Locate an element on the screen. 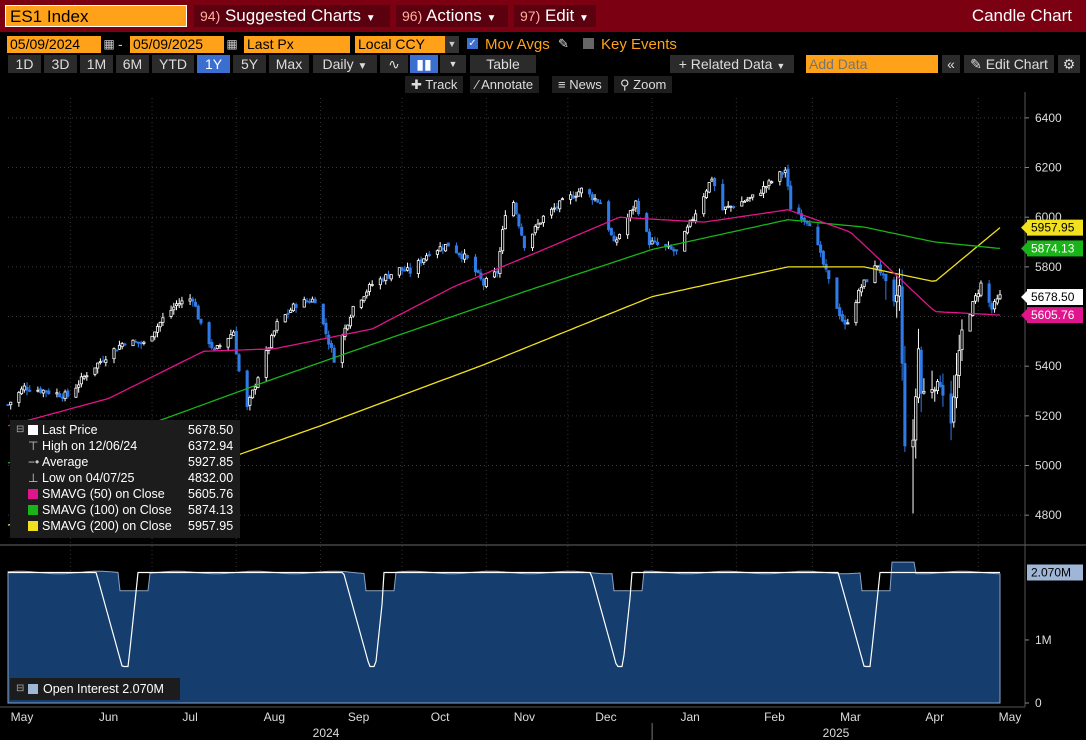 The image size is (1086, 740). suggested-charts-menu: 94) Suggested Charts ▼ is located at coordinates (292, 16).